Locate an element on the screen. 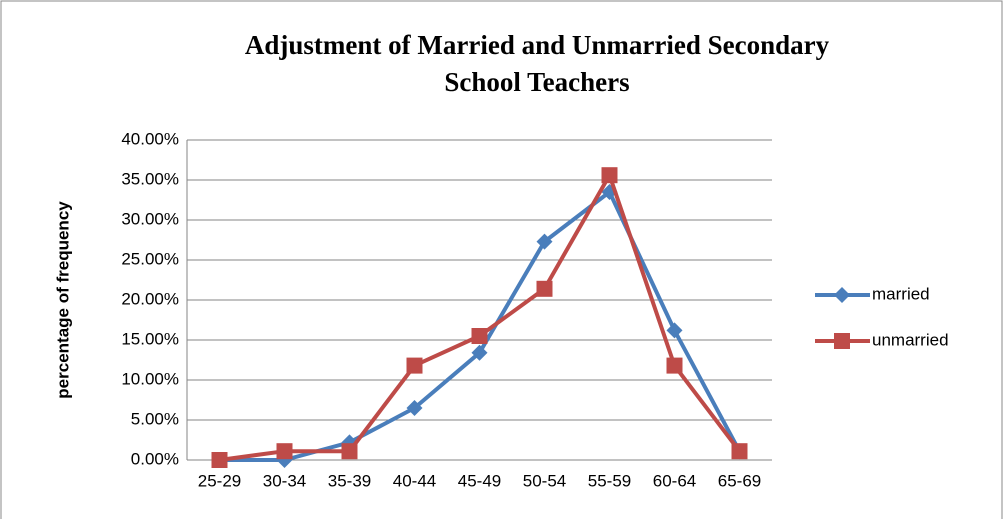 This screenshot has height=519, width=1003. legend-label: unmarried is located at coordinates (910, 339).